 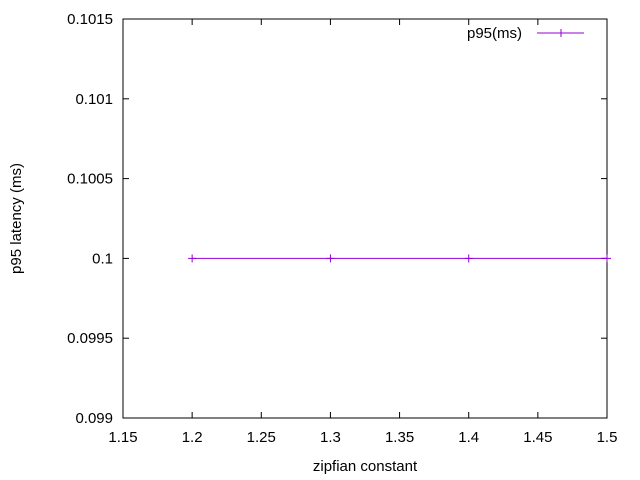 What do you see at coordinates (90, 179) in the screenshot?
I see `y-tick-label: 0.1005` at bounding box center [90, 179].